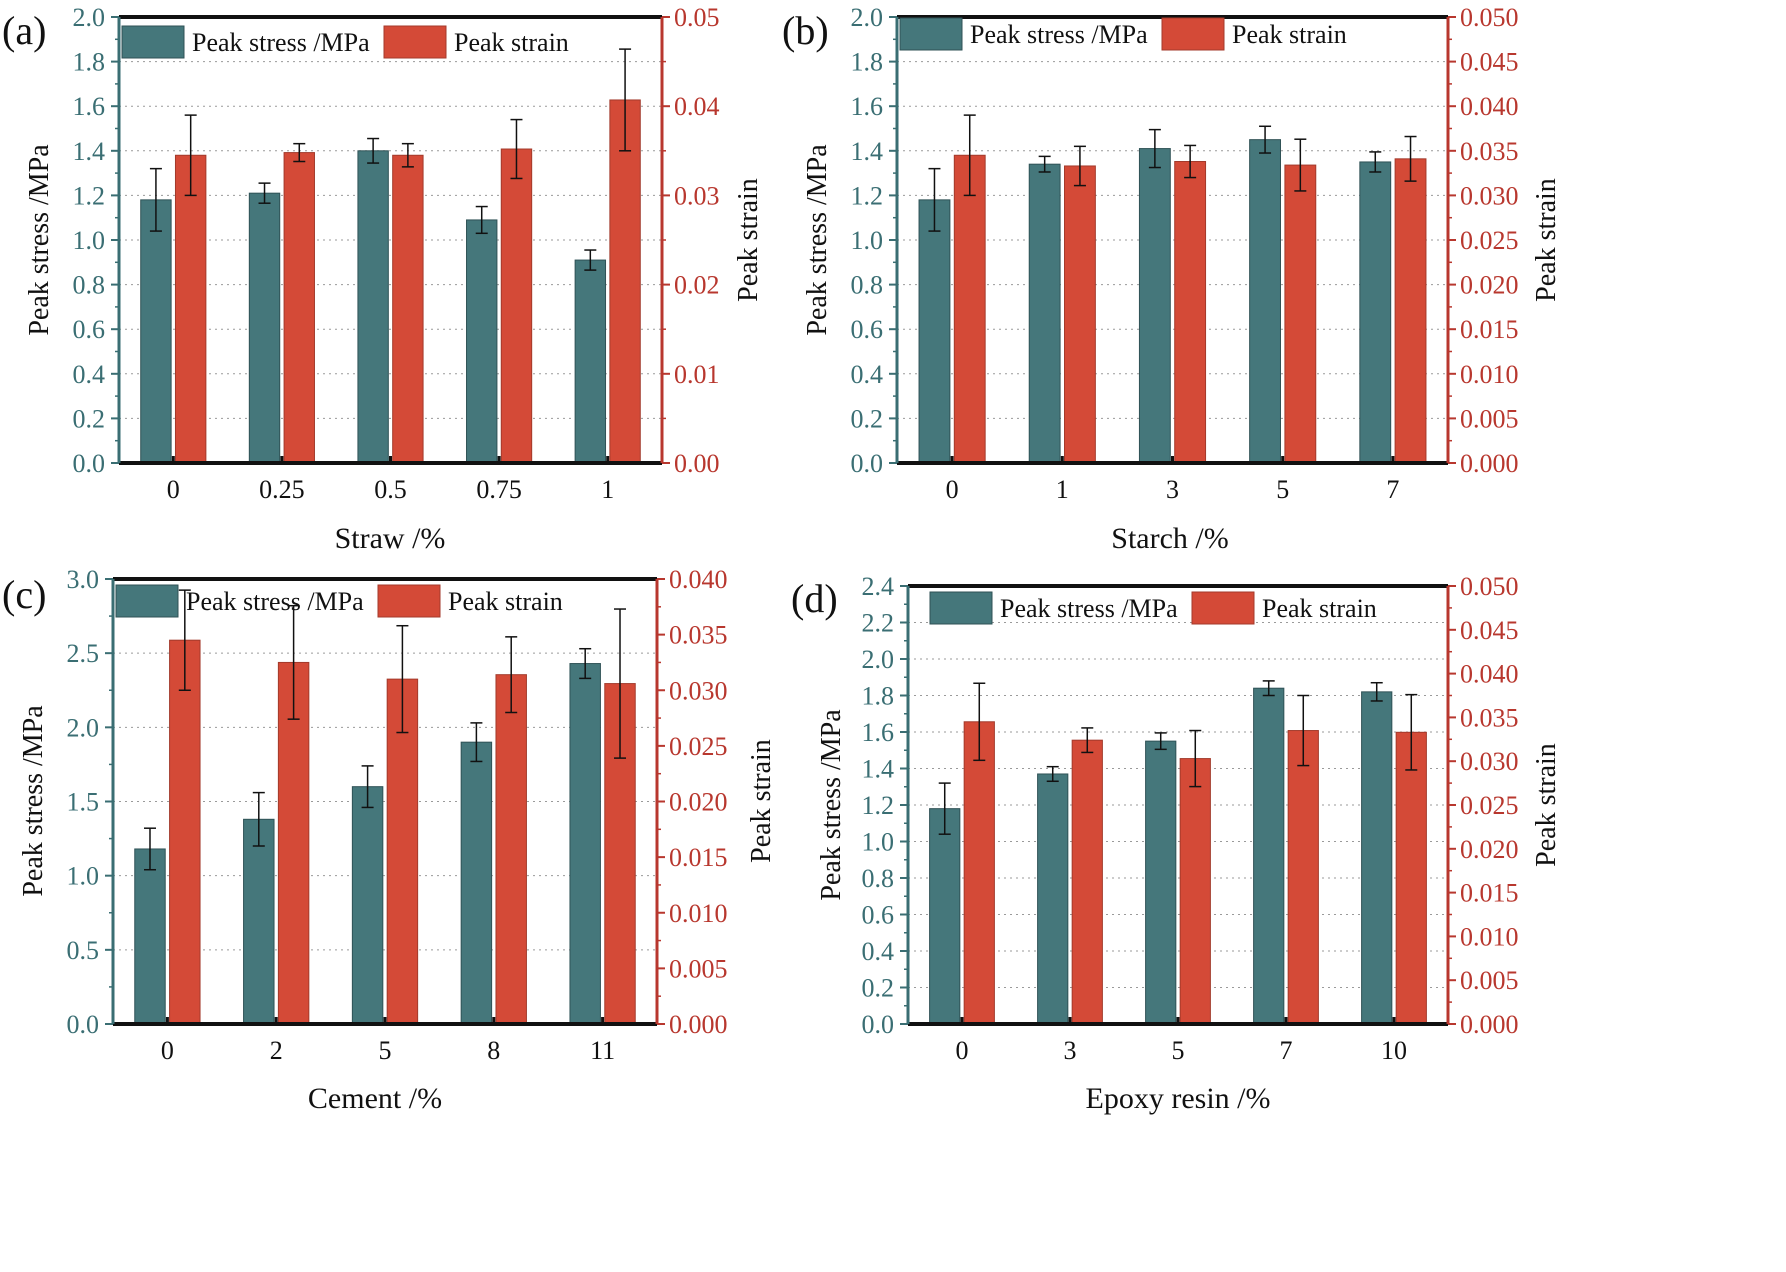 The width and height of the screenshot is (1786, 1272). I want to click on y-right-tick-label: 0.00, so click(697, 463).